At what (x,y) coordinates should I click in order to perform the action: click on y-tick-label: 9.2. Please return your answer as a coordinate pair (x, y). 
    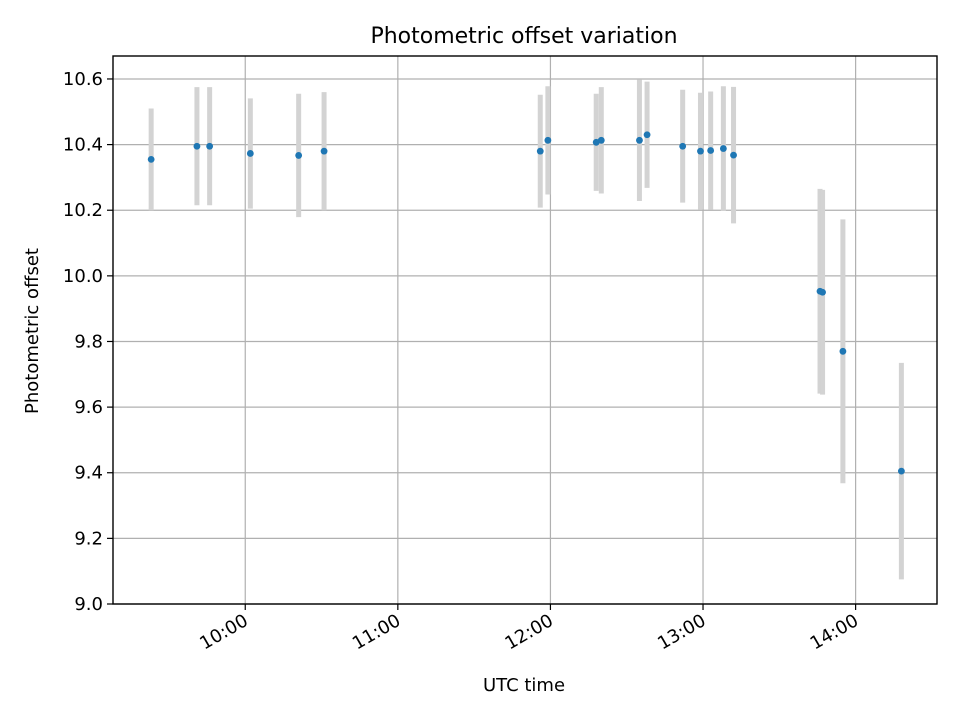
    Looking at the image, I should click on (88, 538).